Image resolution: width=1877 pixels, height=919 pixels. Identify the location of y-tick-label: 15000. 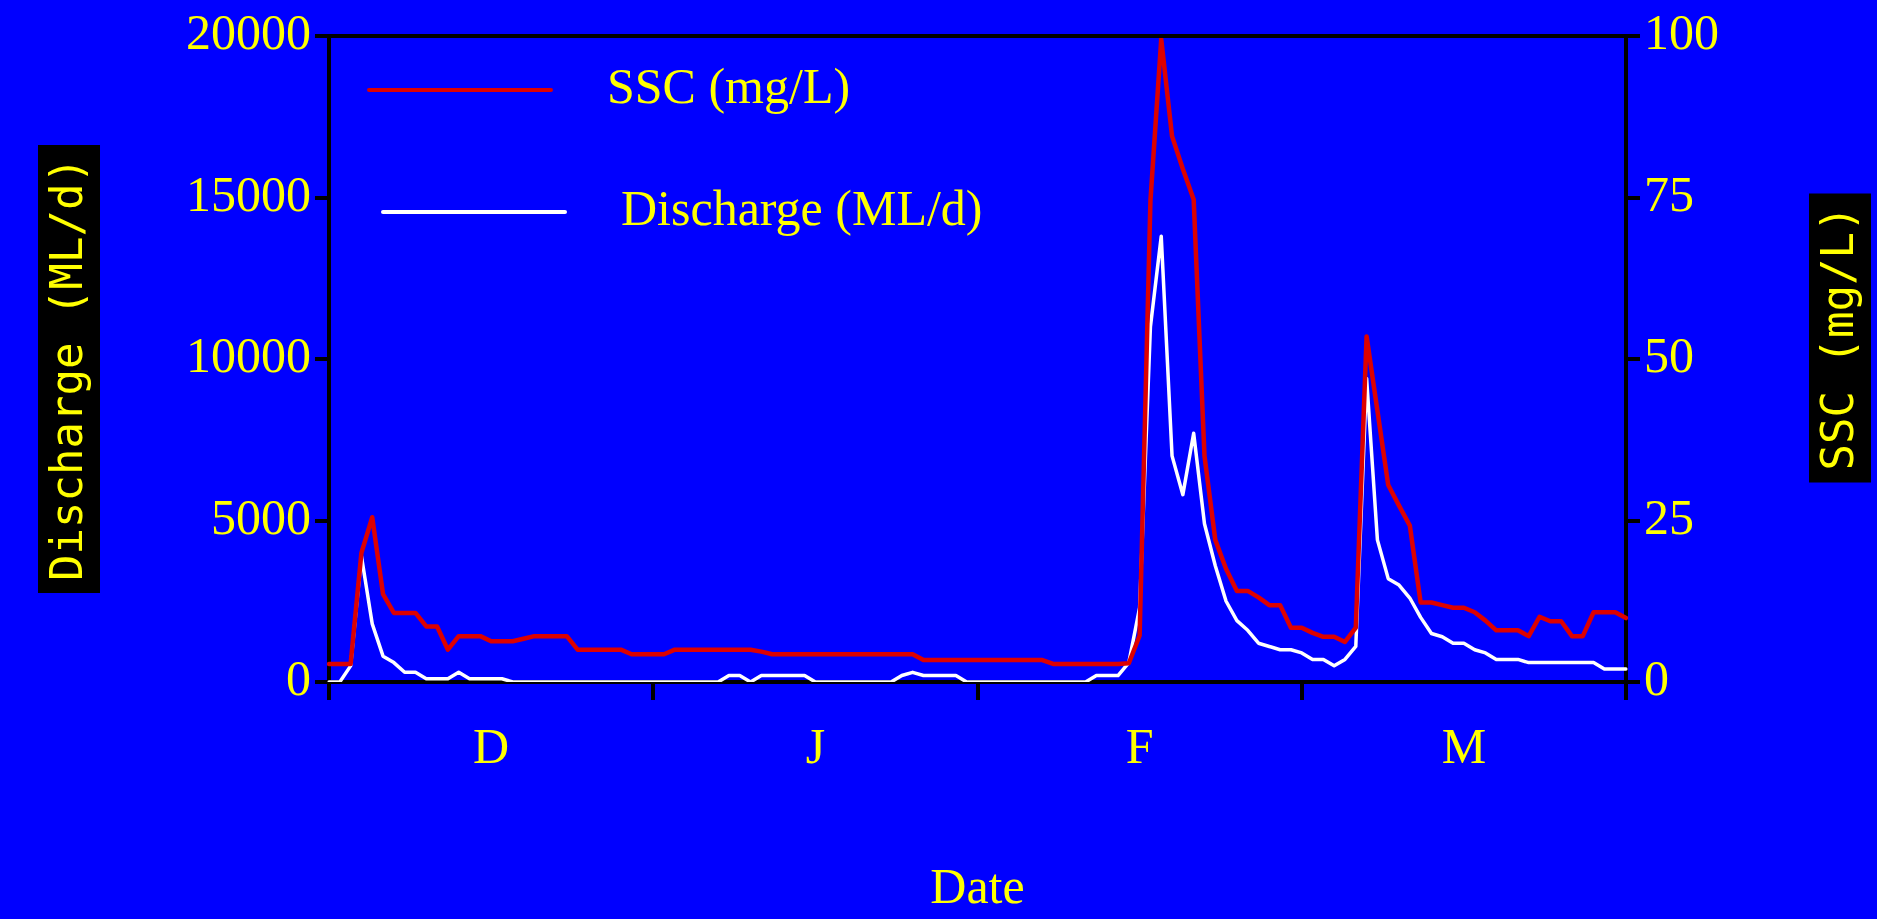
(248, 193).